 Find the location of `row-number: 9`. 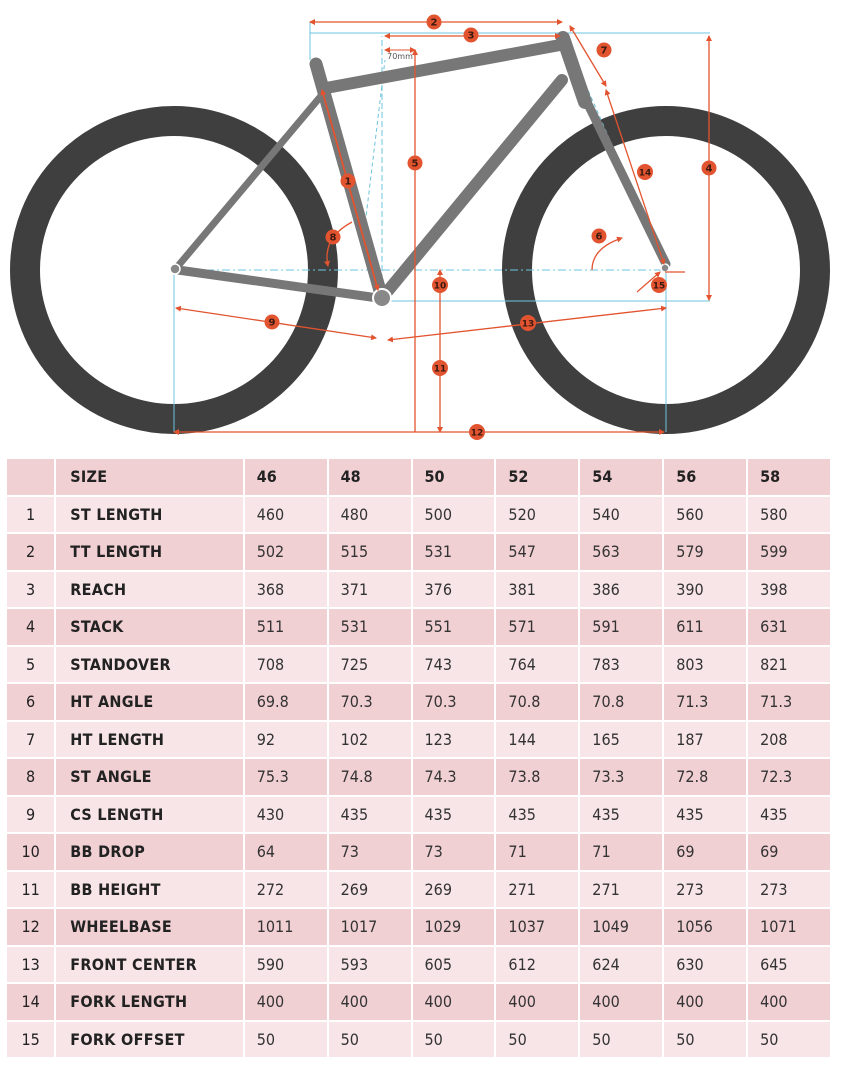

row-number: 9 is located at coordinates (32, 815).